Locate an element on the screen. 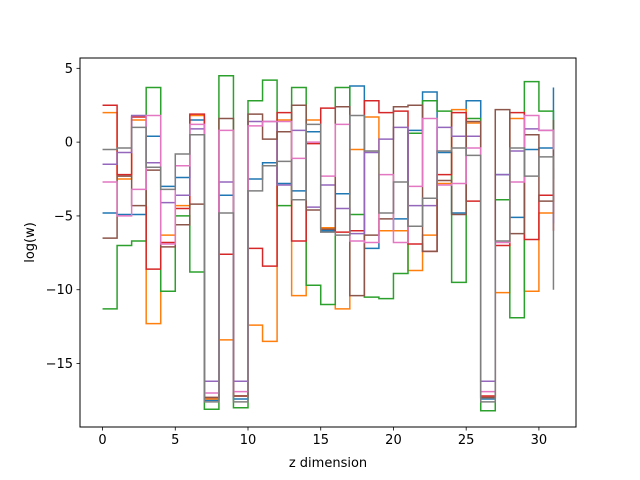 The image size is (640, 480). x-axis-label: z dimension is located at coordinates (328, 463).